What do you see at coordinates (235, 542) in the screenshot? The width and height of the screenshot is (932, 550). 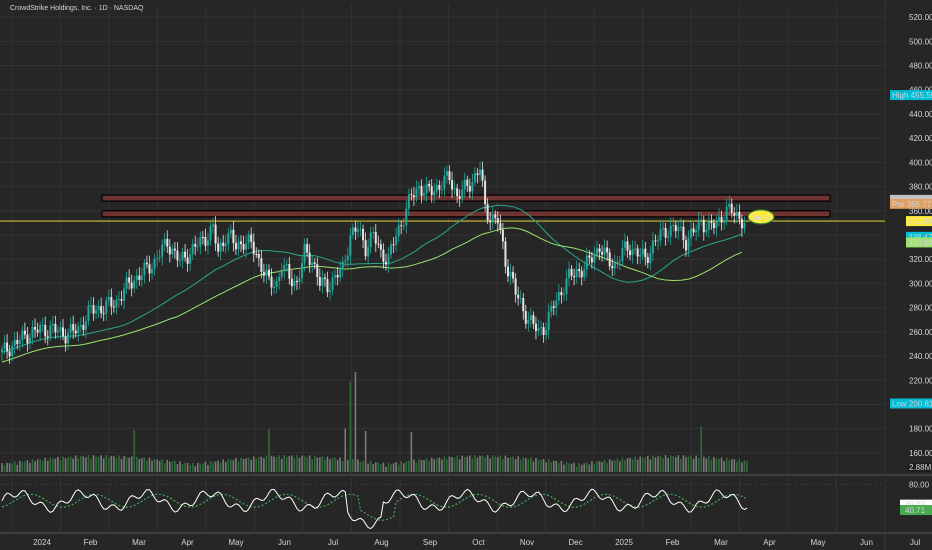 I see `time-tick-label: May` at bounding box center [235, 542].